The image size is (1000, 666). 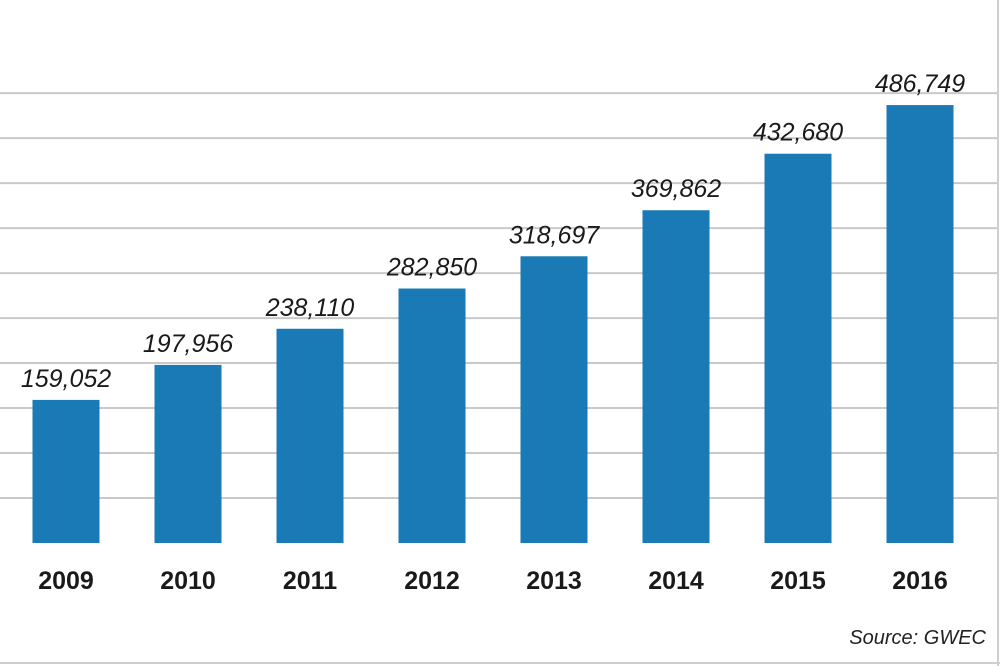 I want to click on bar-2012, so click(x=432, y=415).